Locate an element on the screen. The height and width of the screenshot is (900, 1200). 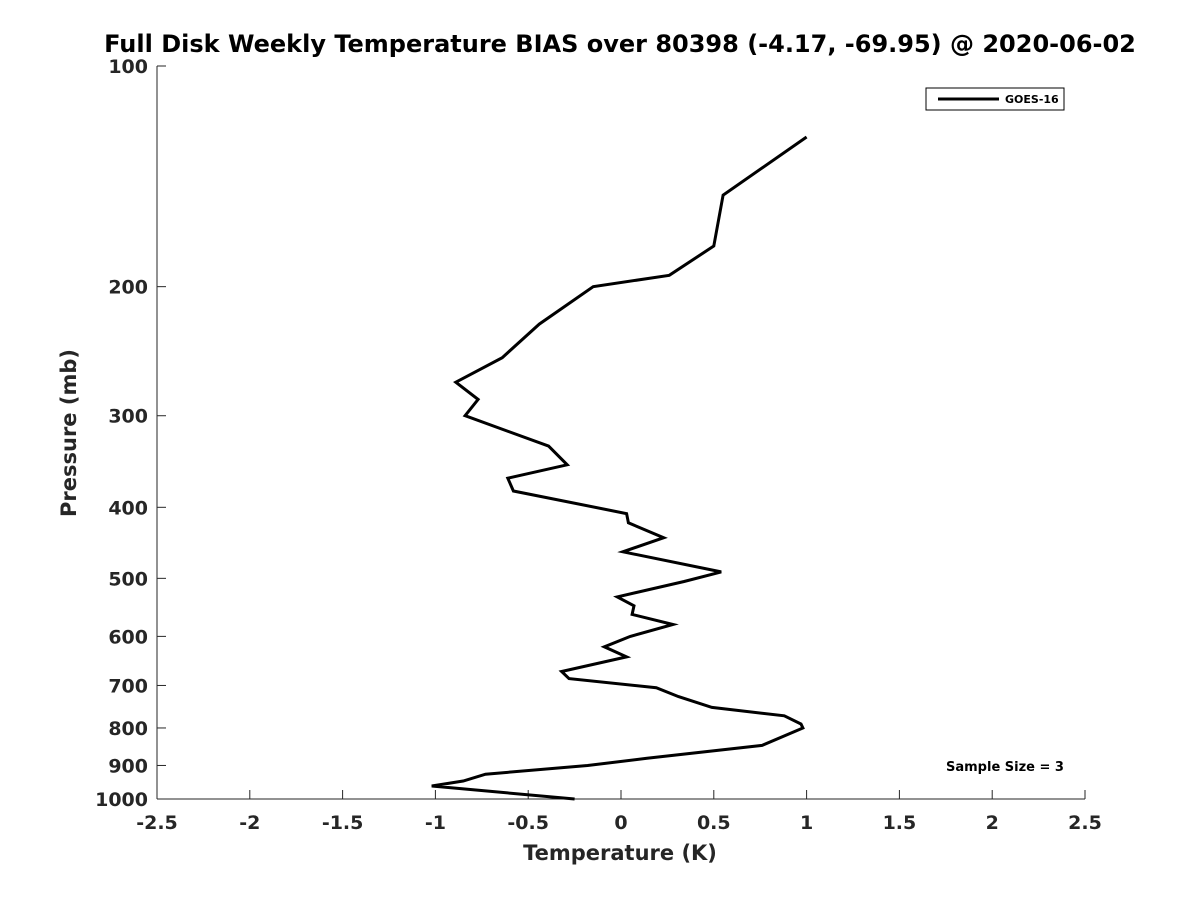
y-axis-label: Pressure (mb) is located at coordinates (69, 433).